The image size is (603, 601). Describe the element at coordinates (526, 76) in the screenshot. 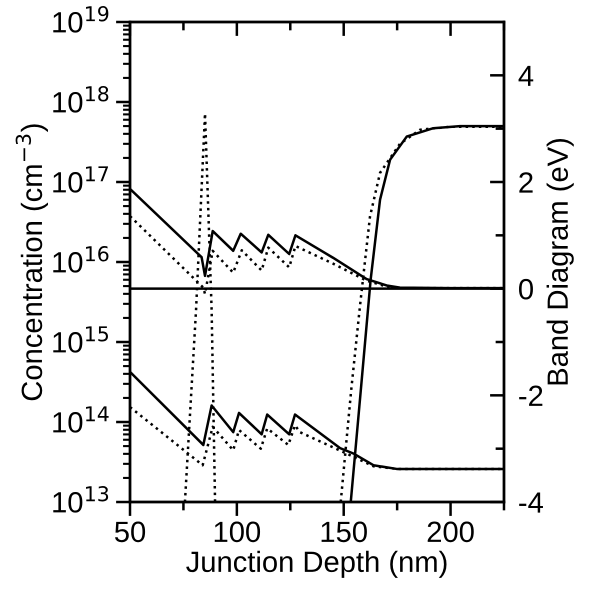

I see `y2-tick-label: 4` at that location.